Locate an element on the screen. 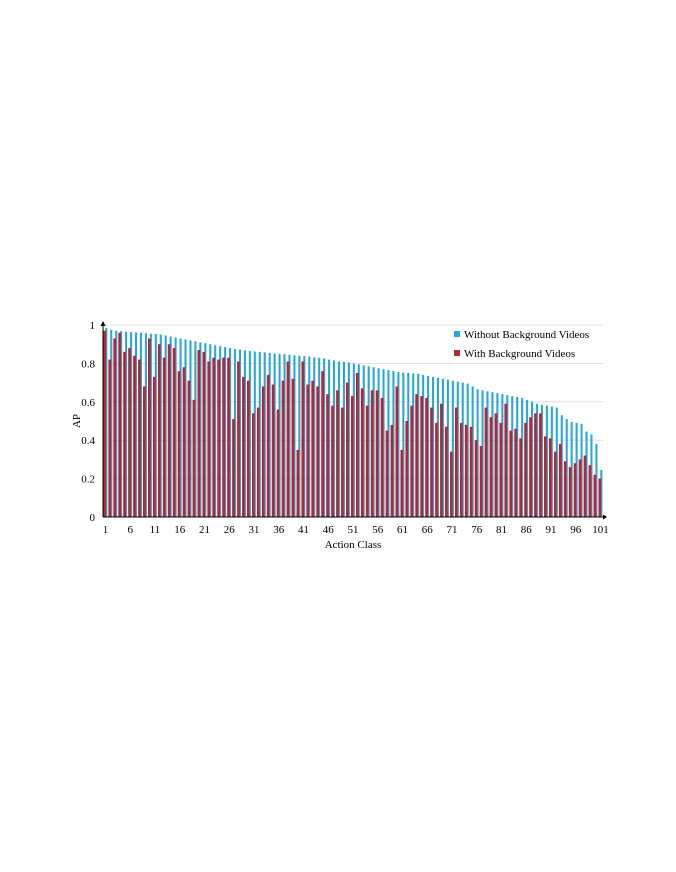 The height and width of the screenshot is (872, 676). x-tick-label: 31 is located at coordinates (253, 530).